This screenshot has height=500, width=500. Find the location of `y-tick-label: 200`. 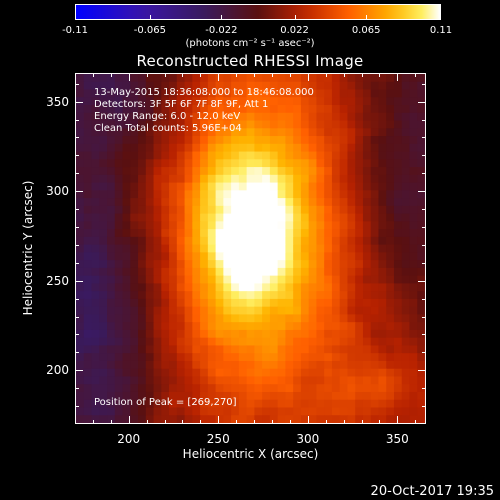

y-tick-label: 200 is located at coordinates (57, 370).